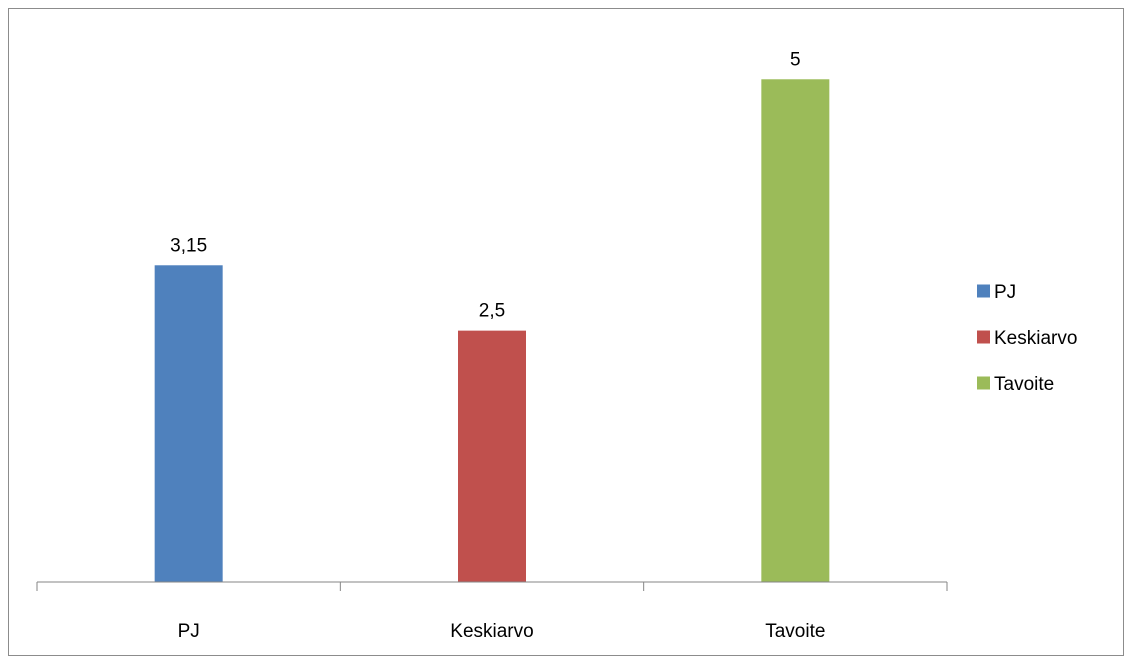 This screenshot has width=1131, height=664. I want to click on legend-item-pj: PJ, so click(996, 292).